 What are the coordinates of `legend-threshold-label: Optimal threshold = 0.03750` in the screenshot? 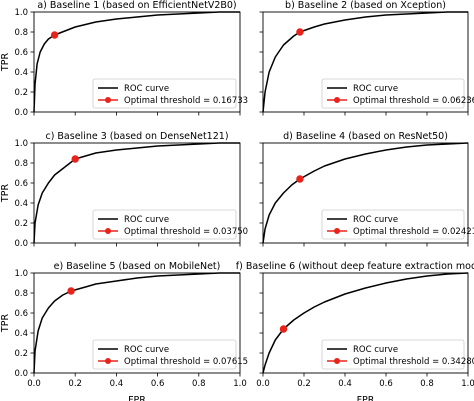 It's located at (186, 232).